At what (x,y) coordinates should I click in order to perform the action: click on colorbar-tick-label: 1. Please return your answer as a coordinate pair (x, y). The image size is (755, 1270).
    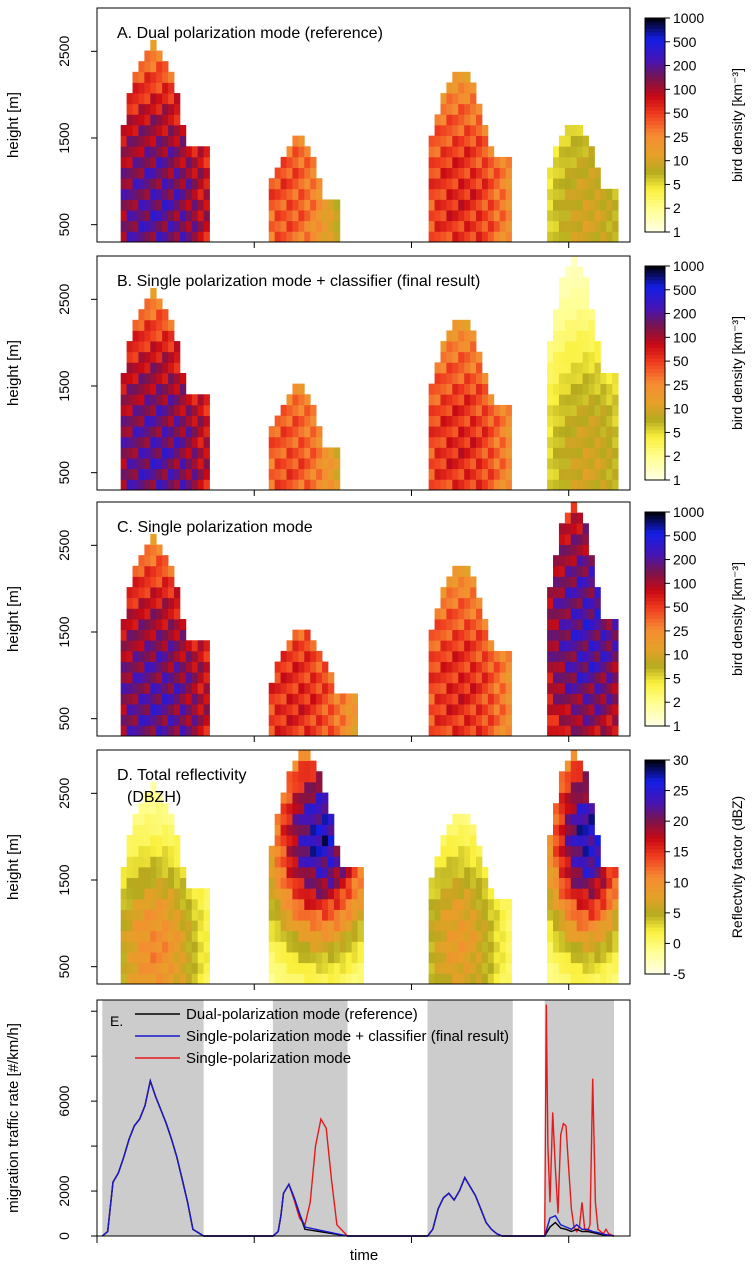
    Looking at the image, I should click on (677, 726).